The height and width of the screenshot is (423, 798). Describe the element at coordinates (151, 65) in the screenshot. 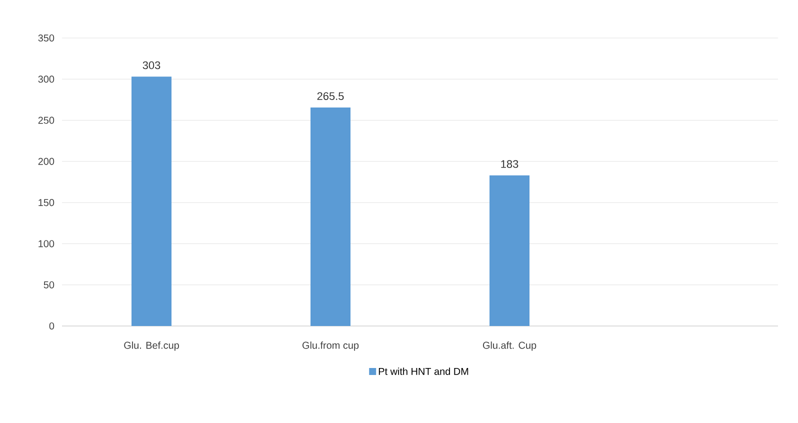

I see `data-label: 303` at that location.